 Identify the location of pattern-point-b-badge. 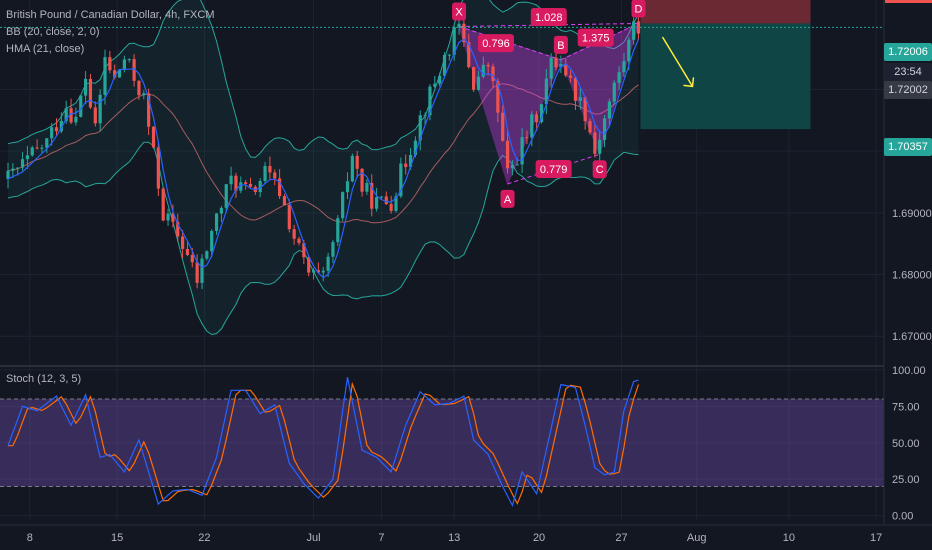
(560, 44).